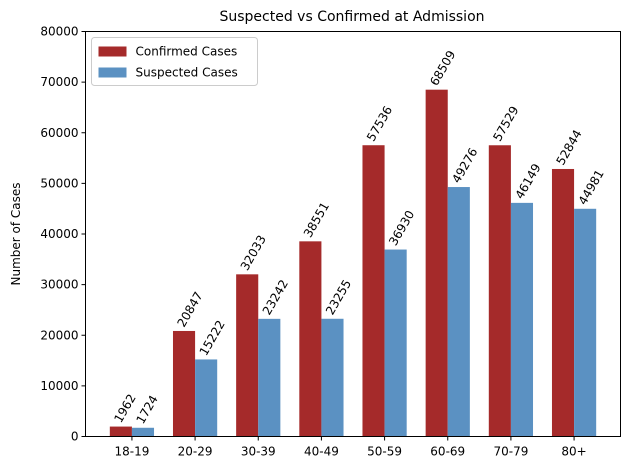 The height and width of the screenshot is (470, 630). Describe the element at coordinates (585, 322) in the screenshot. I see `bar-suspected-80+` at that location.